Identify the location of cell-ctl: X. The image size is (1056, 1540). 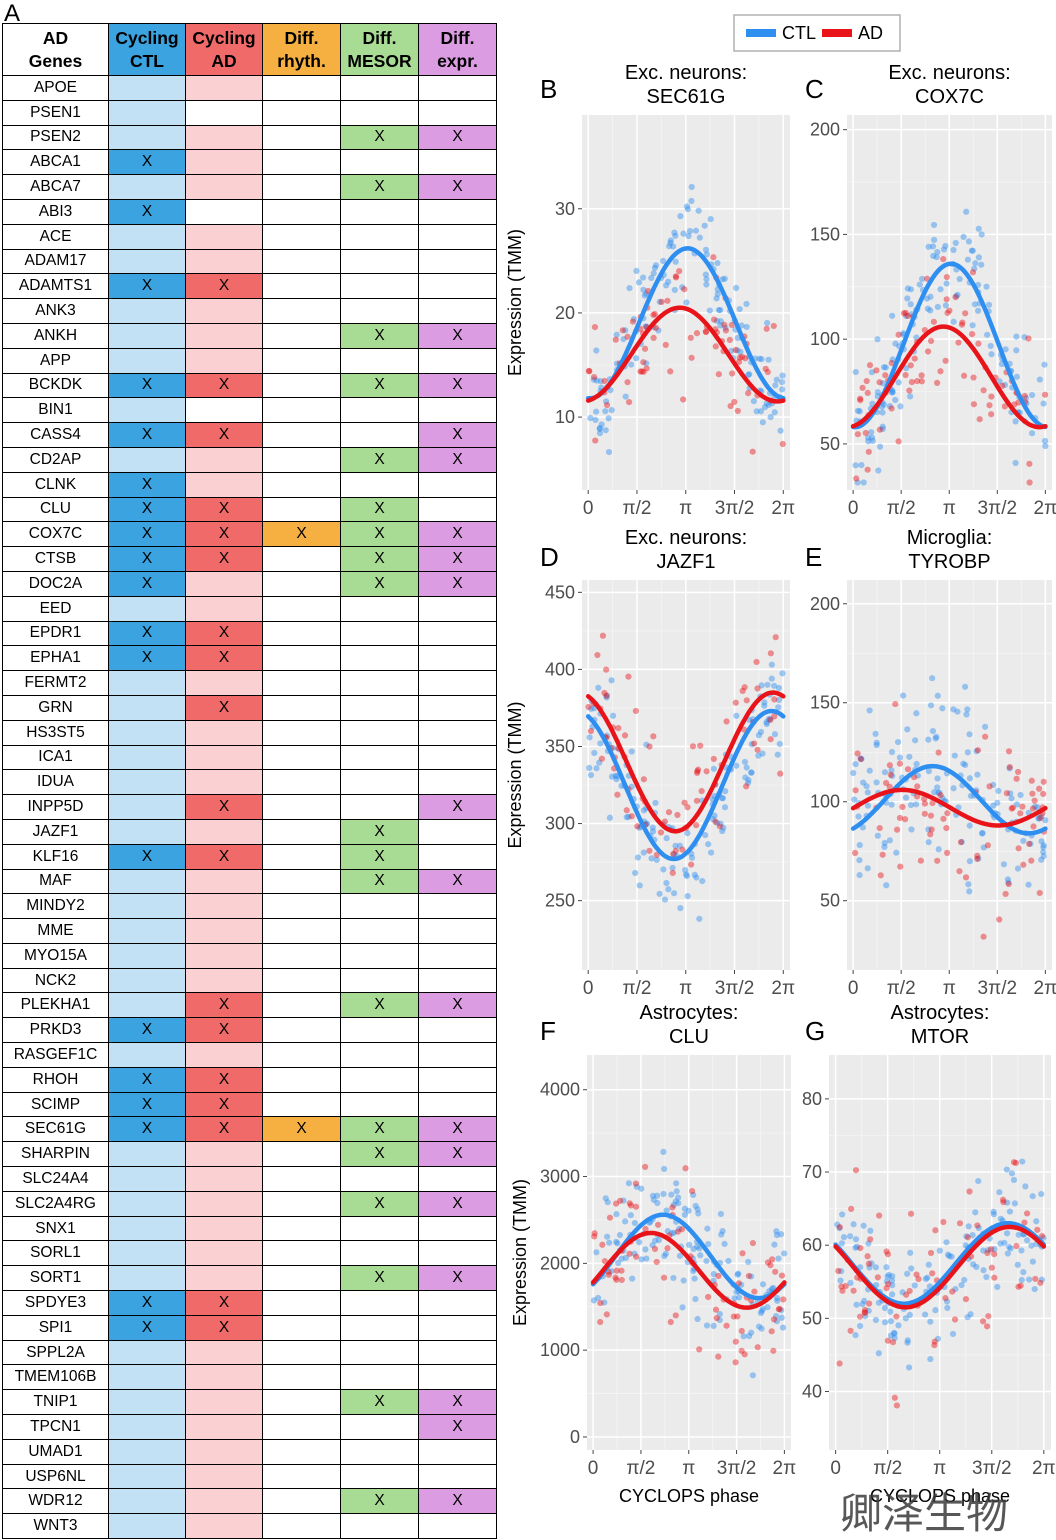
(147, 1129).